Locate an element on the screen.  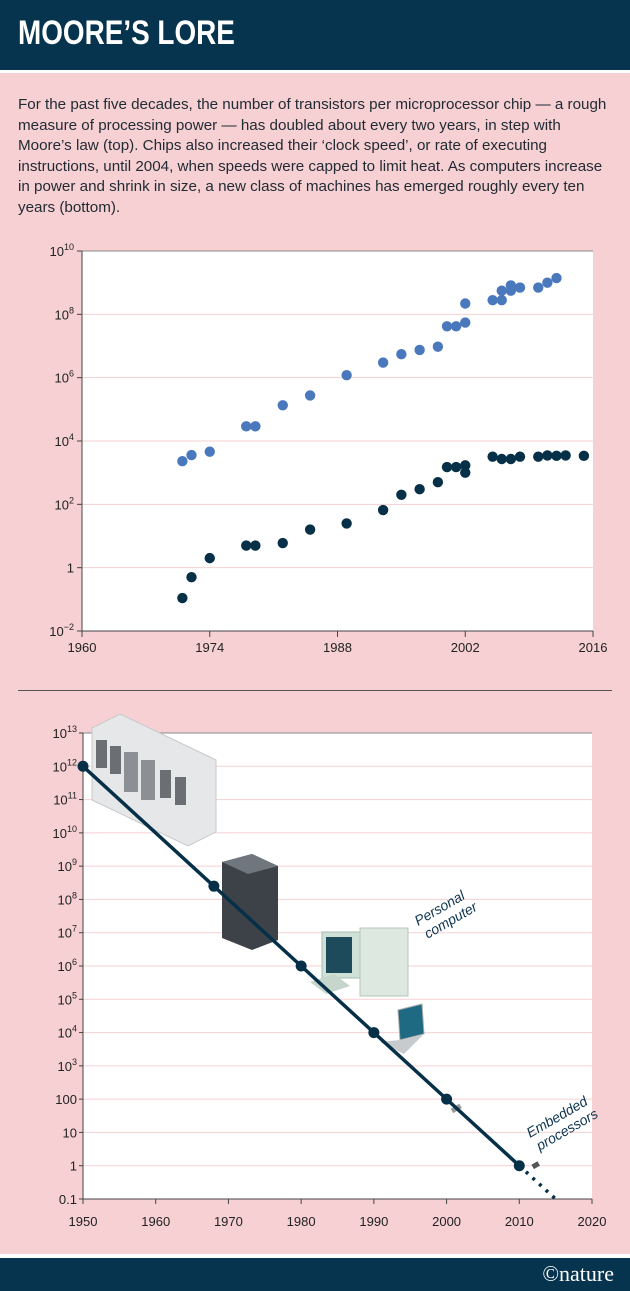
y-tick-label: 10⁵ is located at coordinates (67, 998).